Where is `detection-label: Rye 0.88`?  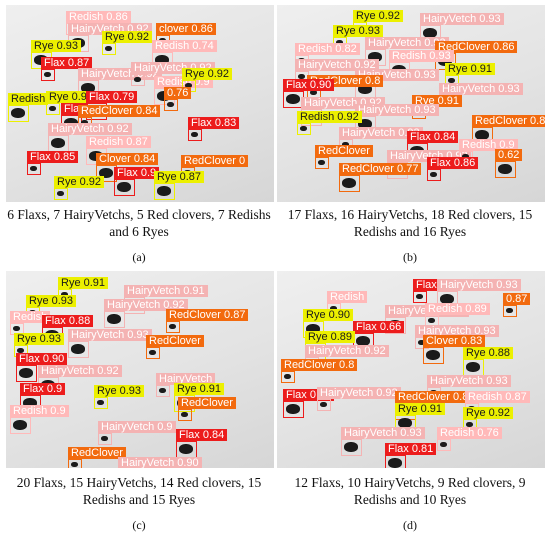
detection-label: Rye 0.88 is located at coordinates (488, 353).